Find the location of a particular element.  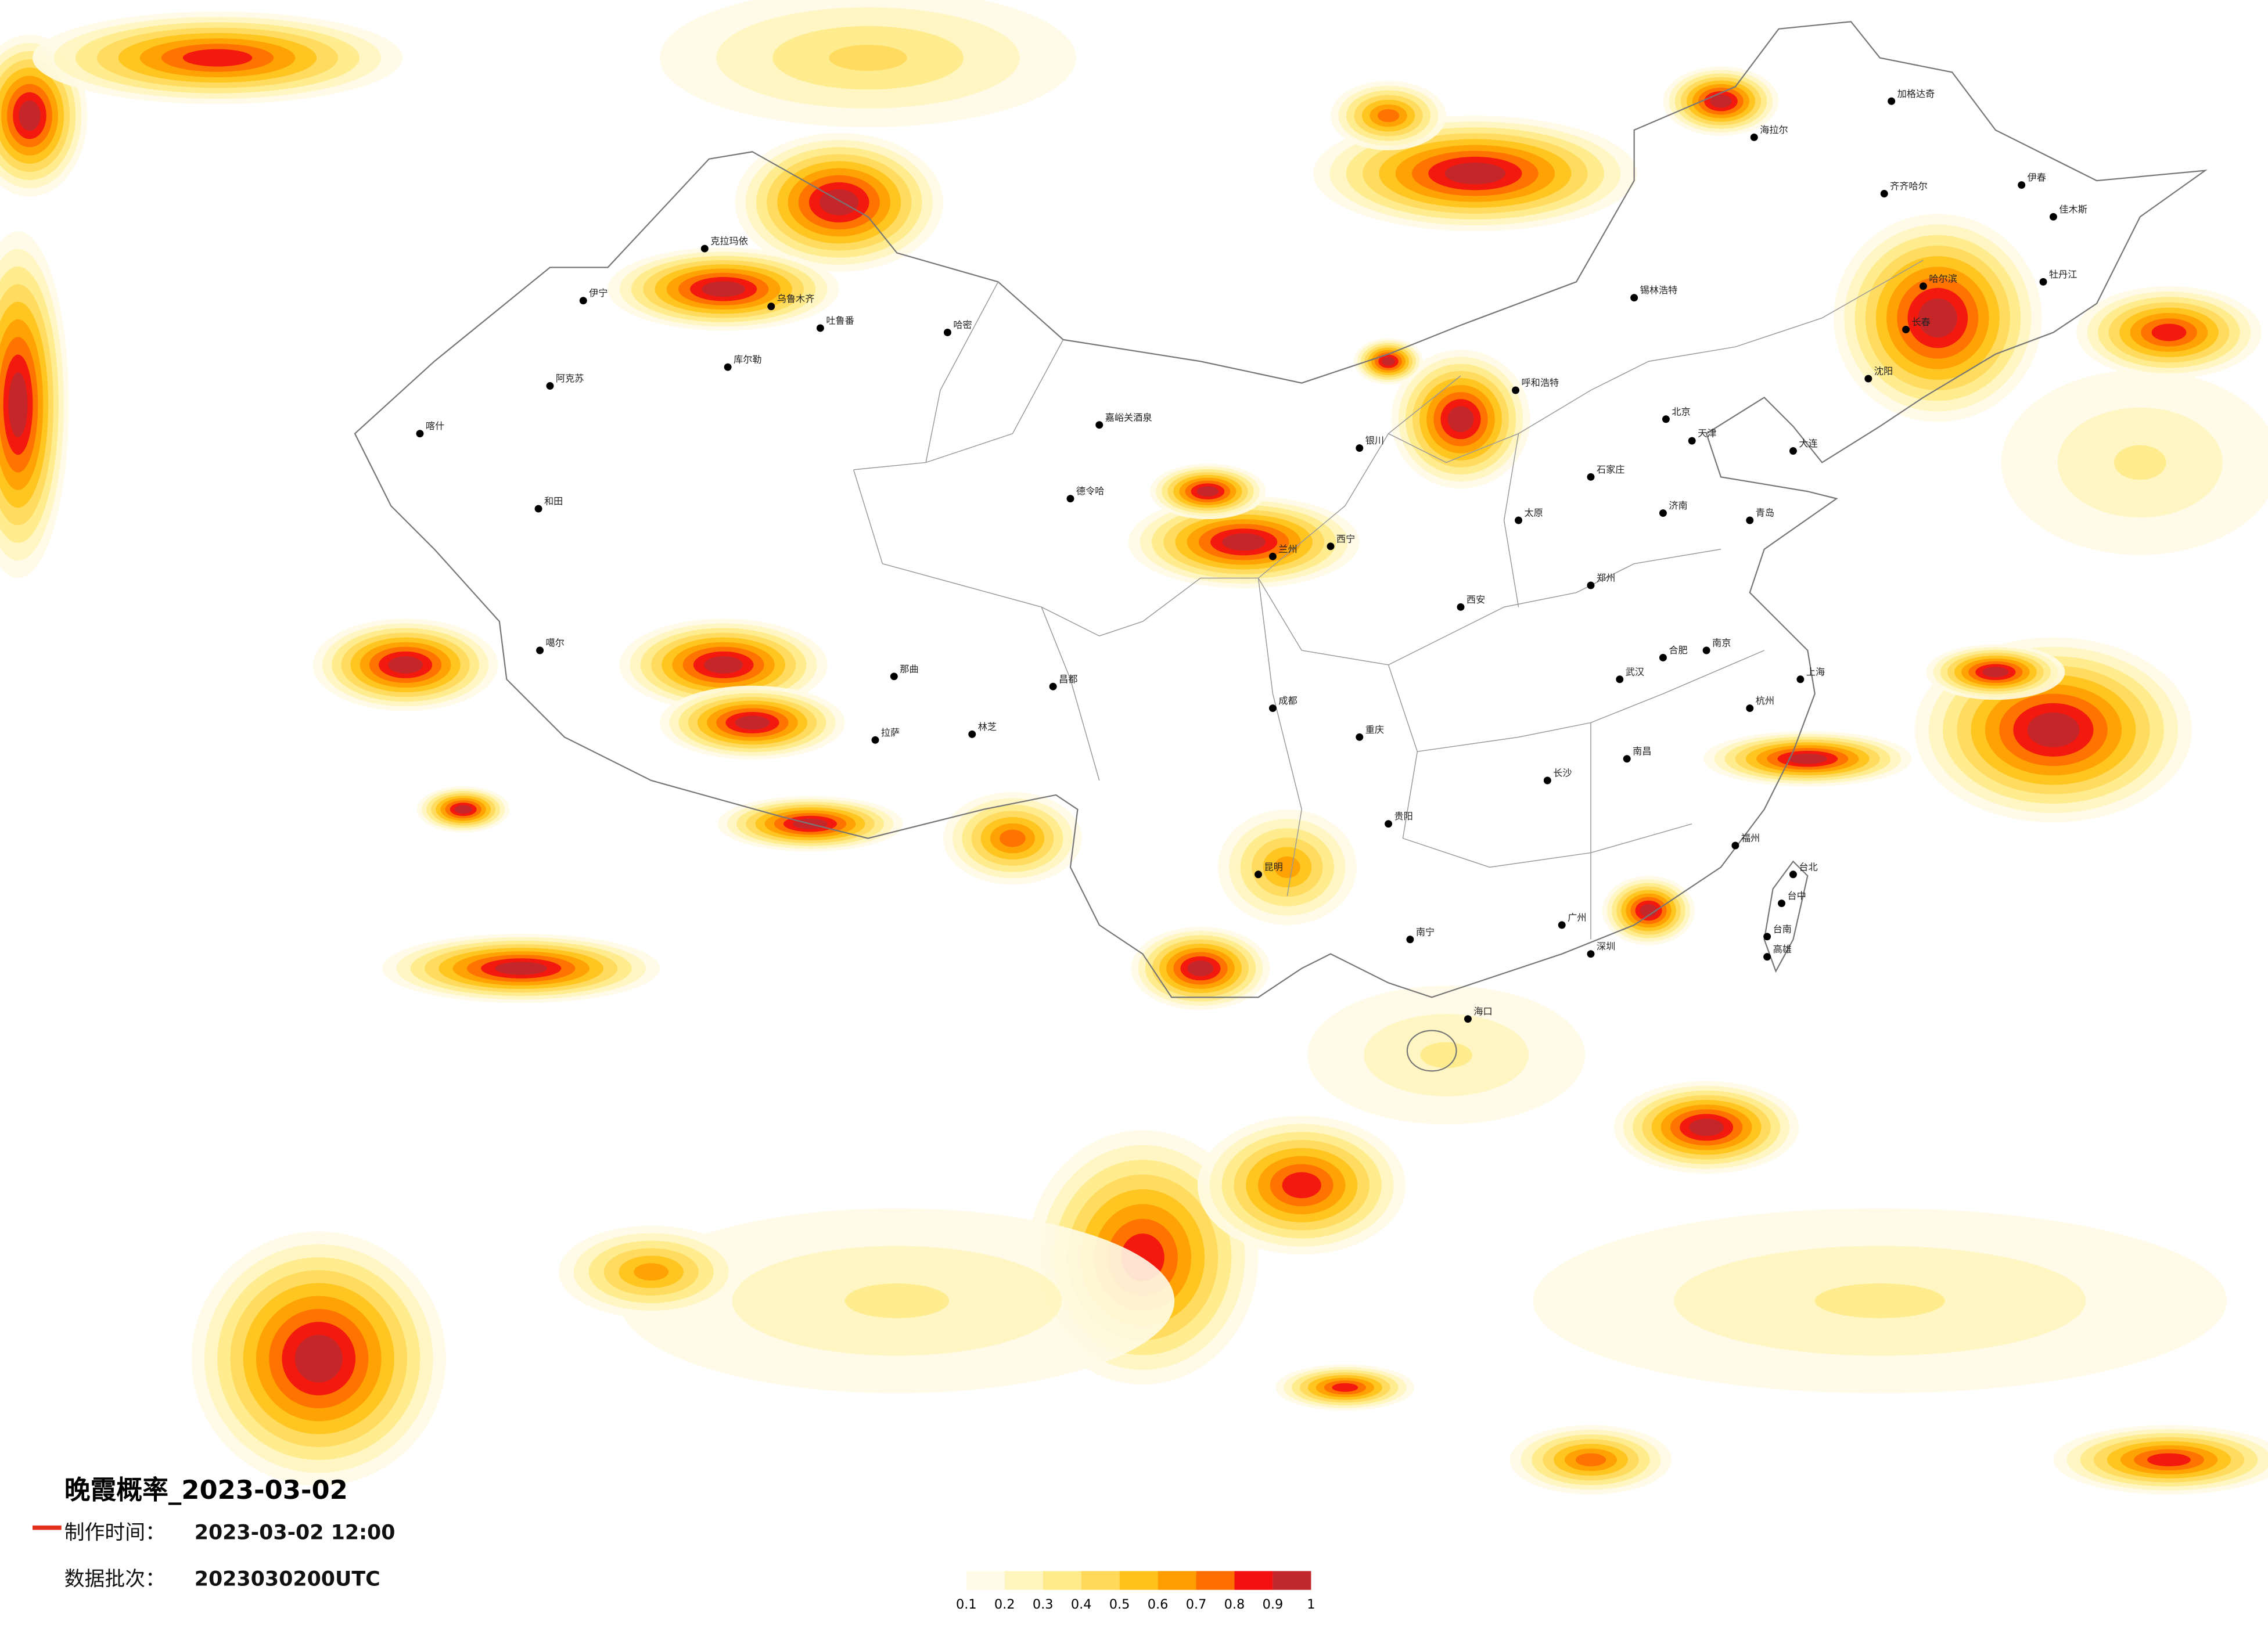

city-label: 伊宁 is located at coordinates (598, 292).